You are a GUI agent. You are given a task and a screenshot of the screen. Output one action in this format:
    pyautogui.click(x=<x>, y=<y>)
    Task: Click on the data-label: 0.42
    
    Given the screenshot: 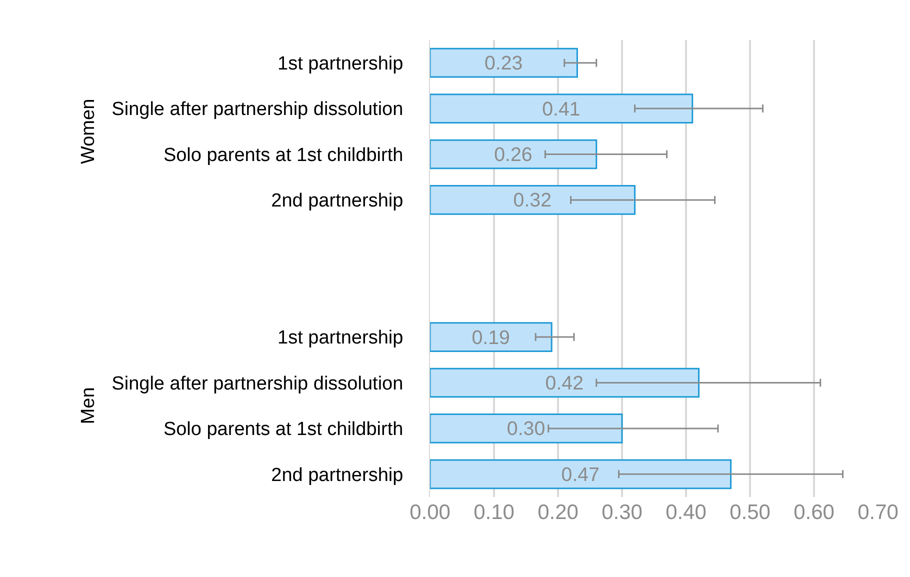 What is the action you would take?
    pyautogui.click(x=564, y=383)
    